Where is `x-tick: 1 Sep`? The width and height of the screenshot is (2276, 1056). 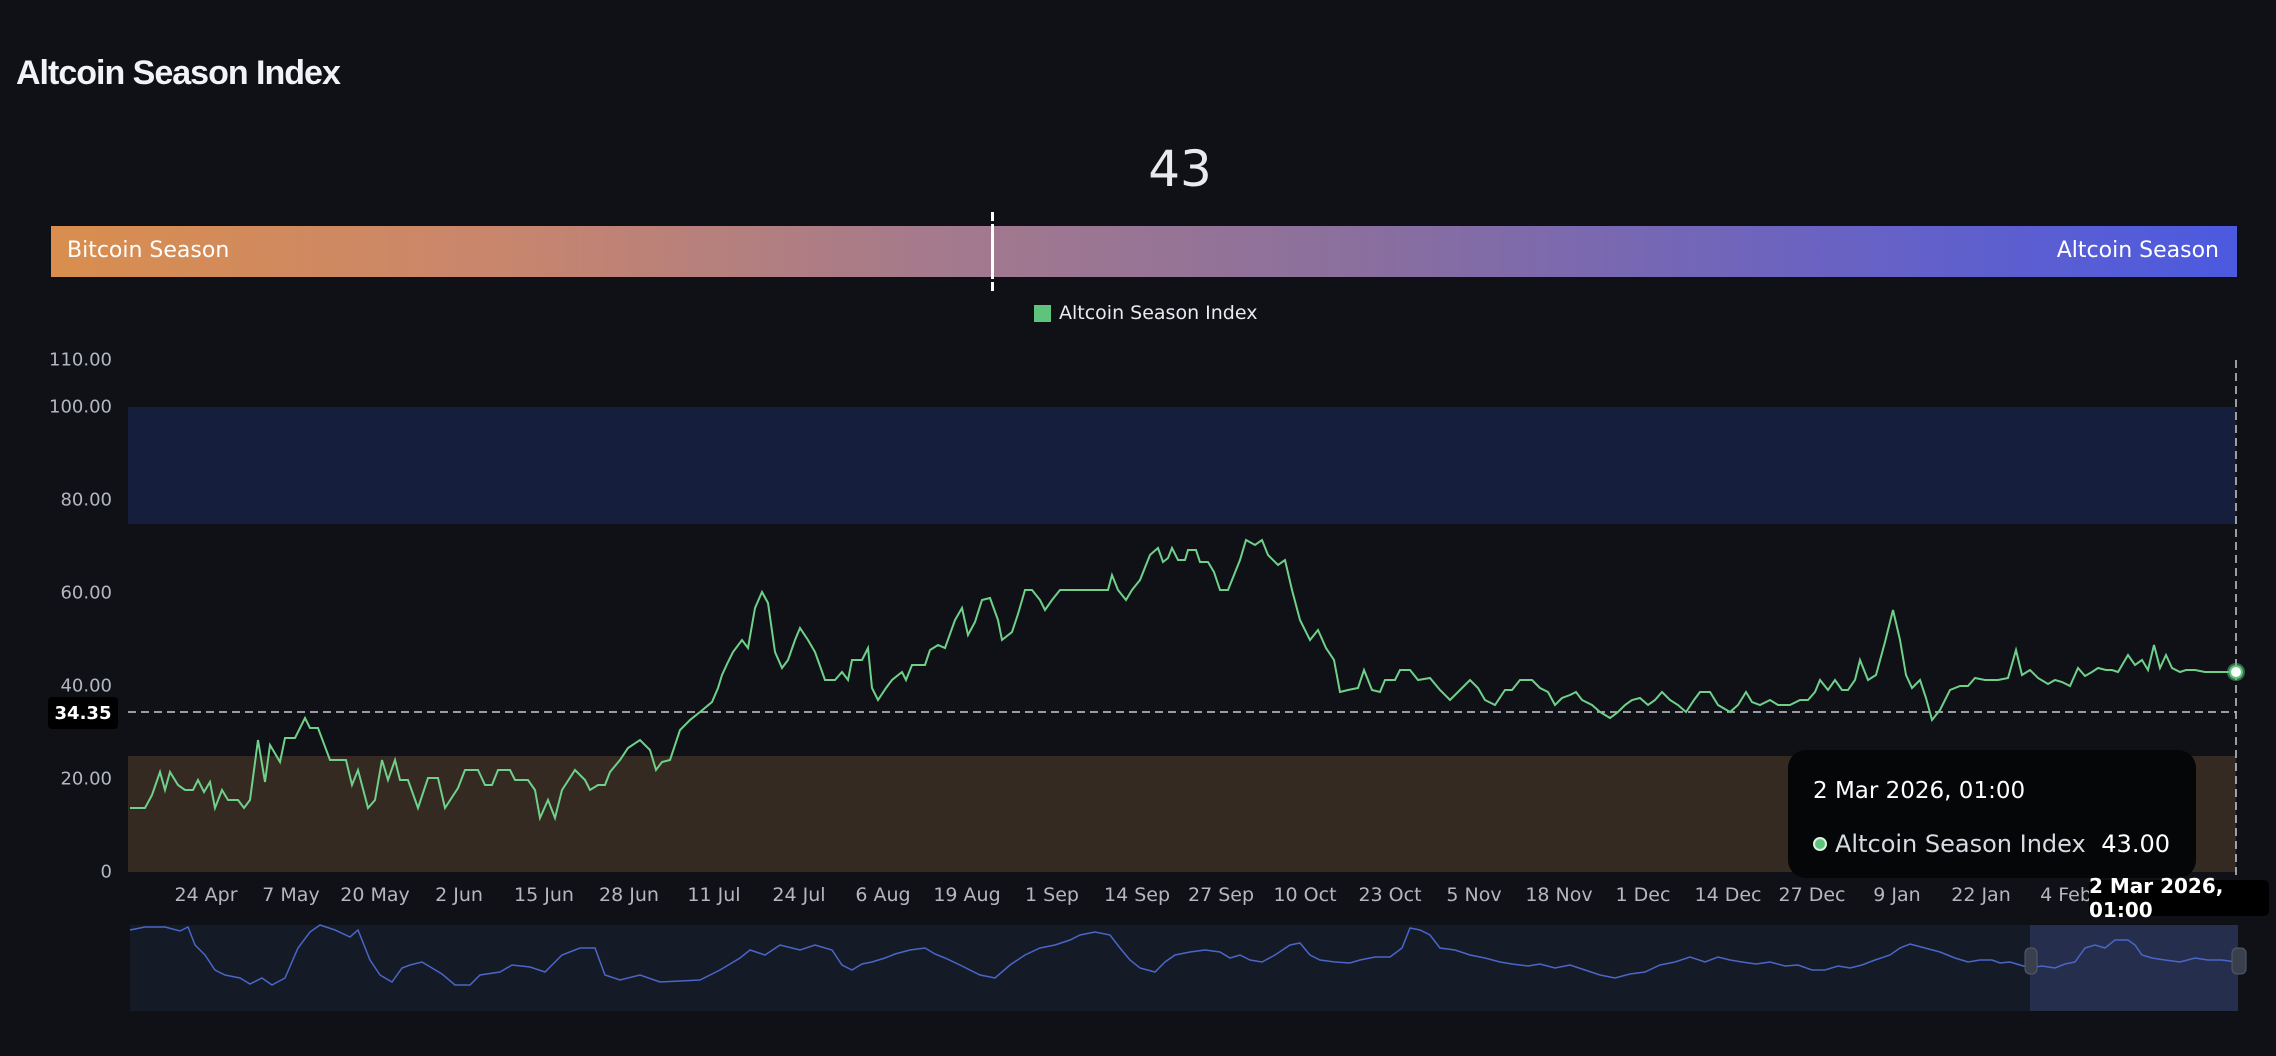
x-tick: 1 Sep is located at coordinates (1052, 895).